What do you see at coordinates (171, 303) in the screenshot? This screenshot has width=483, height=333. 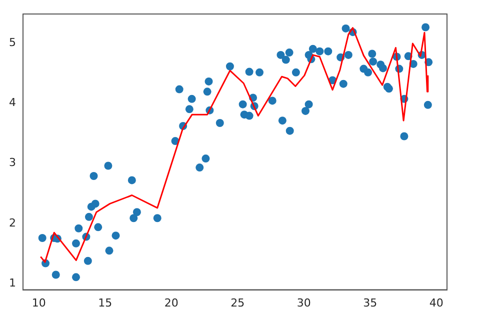 I see `x-tick-label: 20` at bounding box center [171, 303].